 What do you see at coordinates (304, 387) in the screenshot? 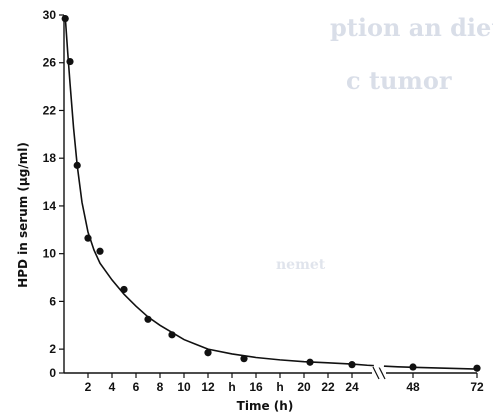
I see `x-axis-tick-label: 20` at bounding box center [304, 387].